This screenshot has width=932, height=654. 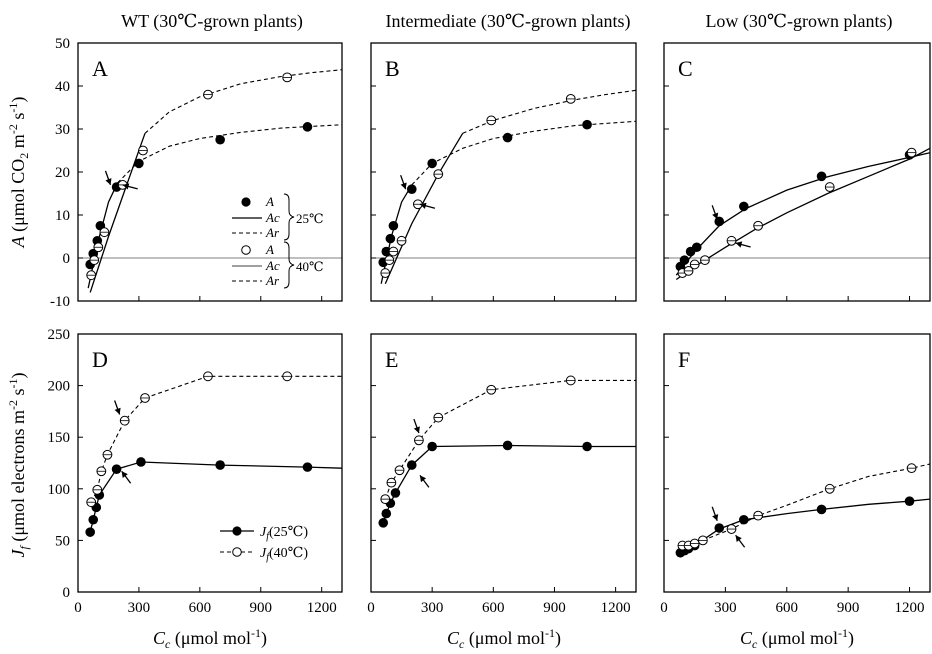 I want to click on legend-bottom: Jf(25℃) Jf(40℃), so click(x=264, y=544).